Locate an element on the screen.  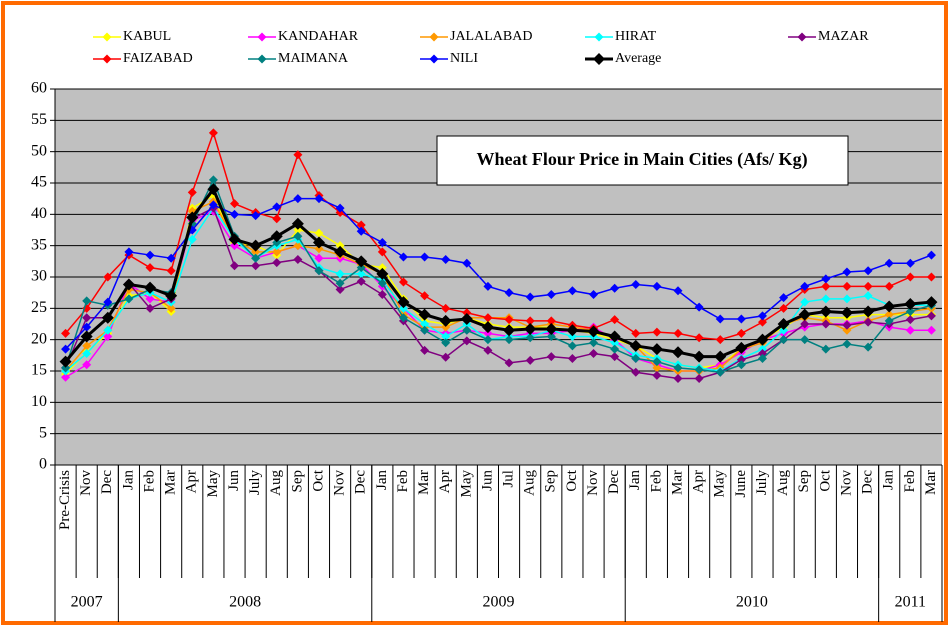
y-tick-label: 0 is located at coordinates (43, 464).